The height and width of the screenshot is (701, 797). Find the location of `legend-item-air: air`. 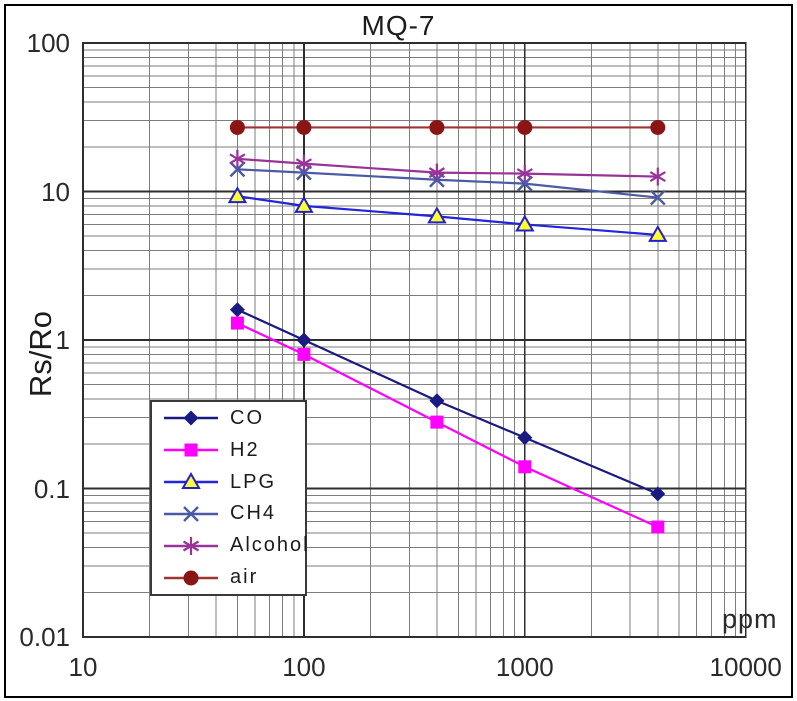

legend-item-air: air is located at coordinates (228, 577).